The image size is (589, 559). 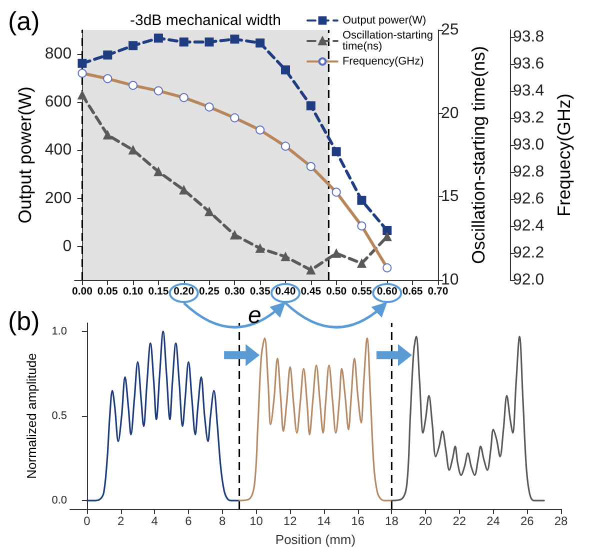 What do you see at coordinates (564, 155) in the screenshot?
I see `y3-axis-title: Frequecy(GHz)` at bounding box center [564, 155].